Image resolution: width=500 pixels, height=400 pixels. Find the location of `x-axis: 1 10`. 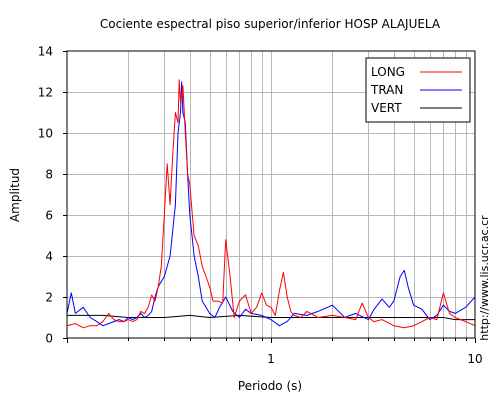

x-axis: 1 10 is located at coordinates (275, 352).